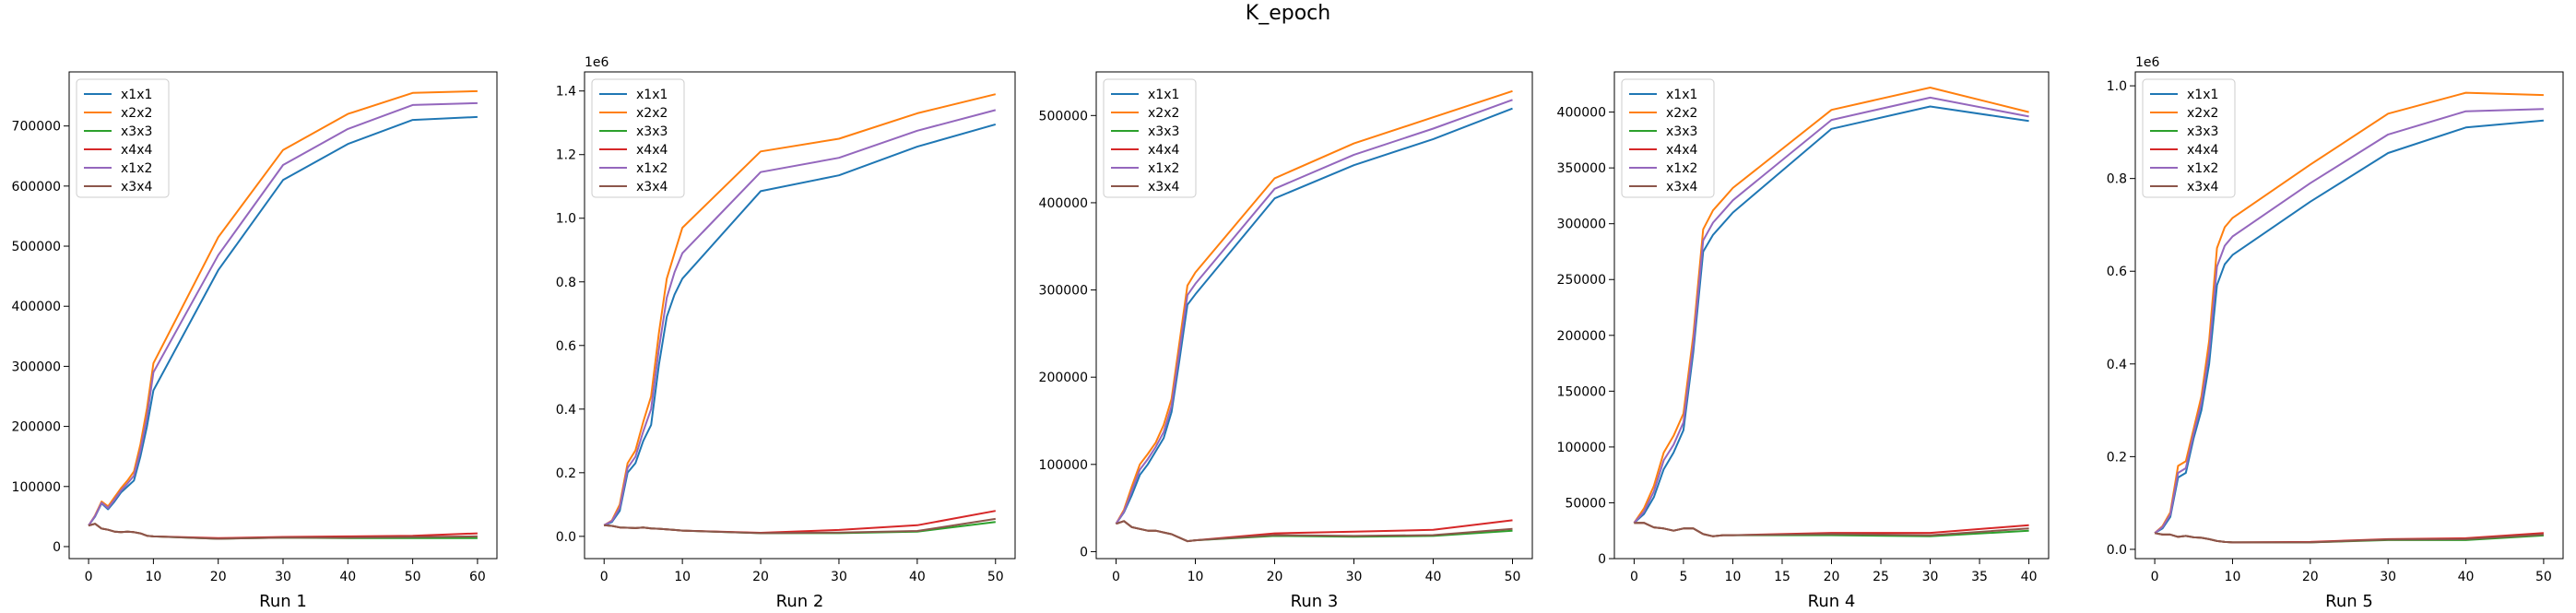 This screenshot has height=613, width=2576. Describe the element at coordinates (2117, 457) in the screenshot. I see `y-tick-label: 0.2` at that location.